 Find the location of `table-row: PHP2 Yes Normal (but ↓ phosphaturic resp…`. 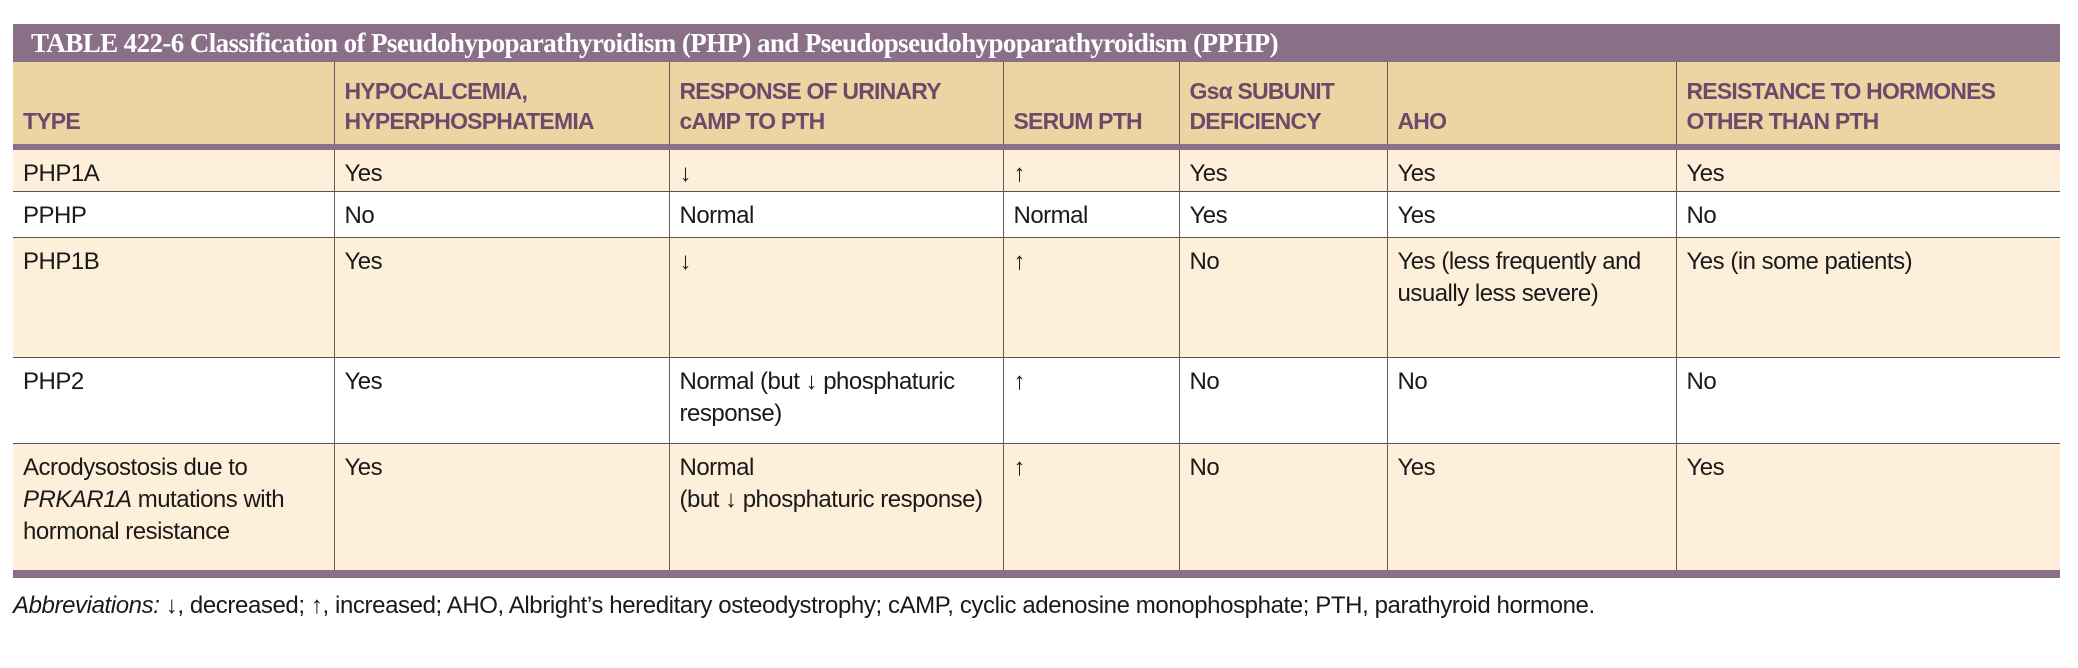

table-row: PHP2 Yes Normal (but ↓ phosphaturic resp… is located at coordinates (1036, 399).